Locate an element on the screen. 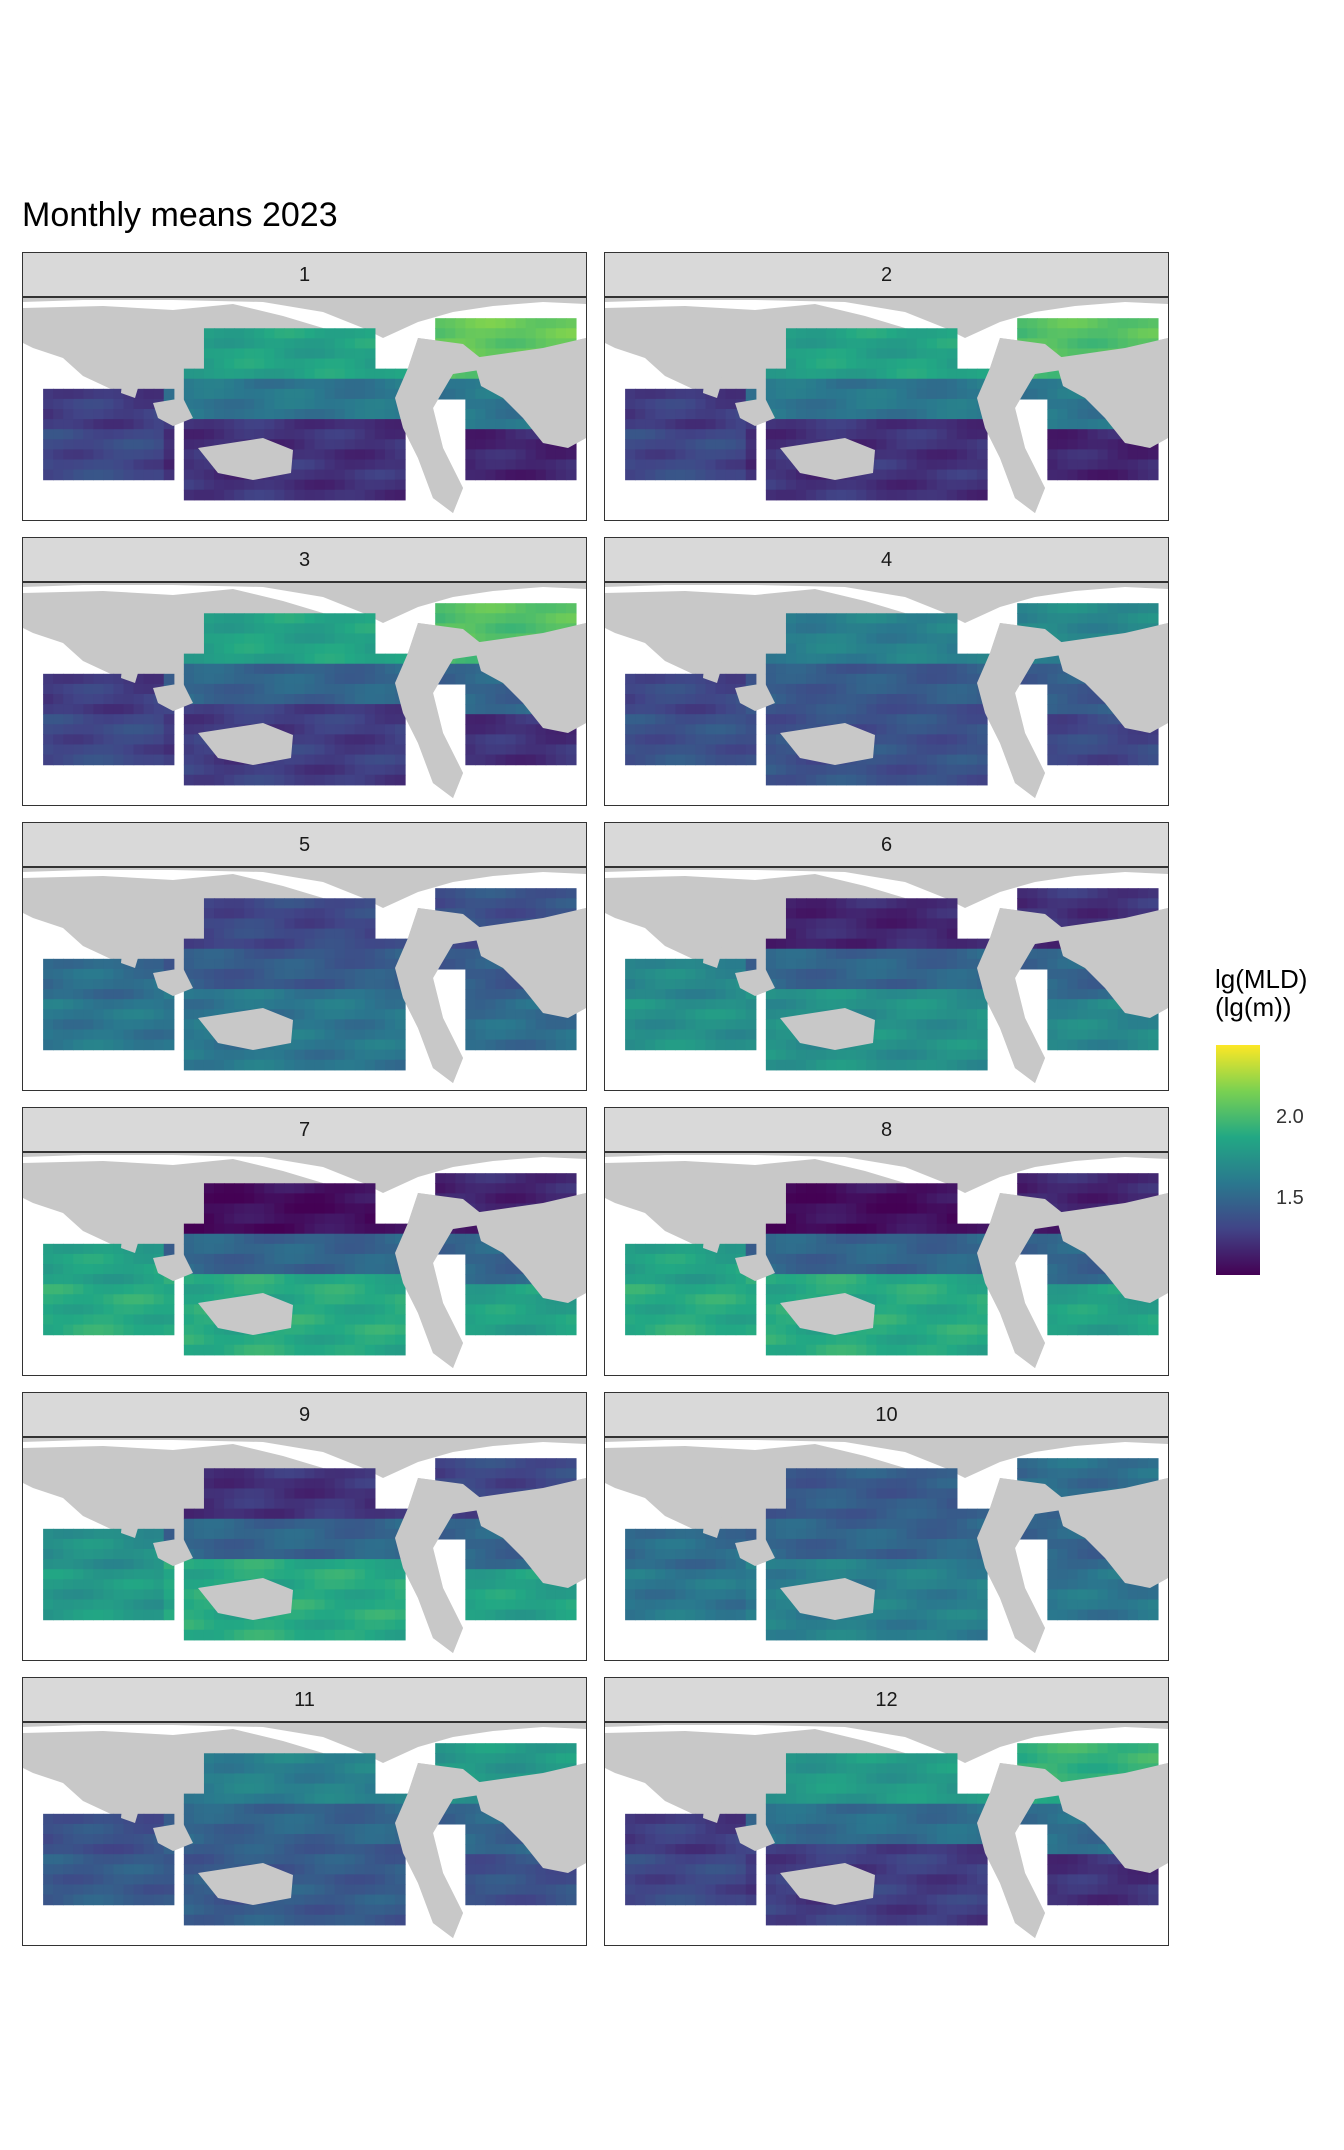  facet-panel-month-5: 5 is located at coordinates (304, 957).